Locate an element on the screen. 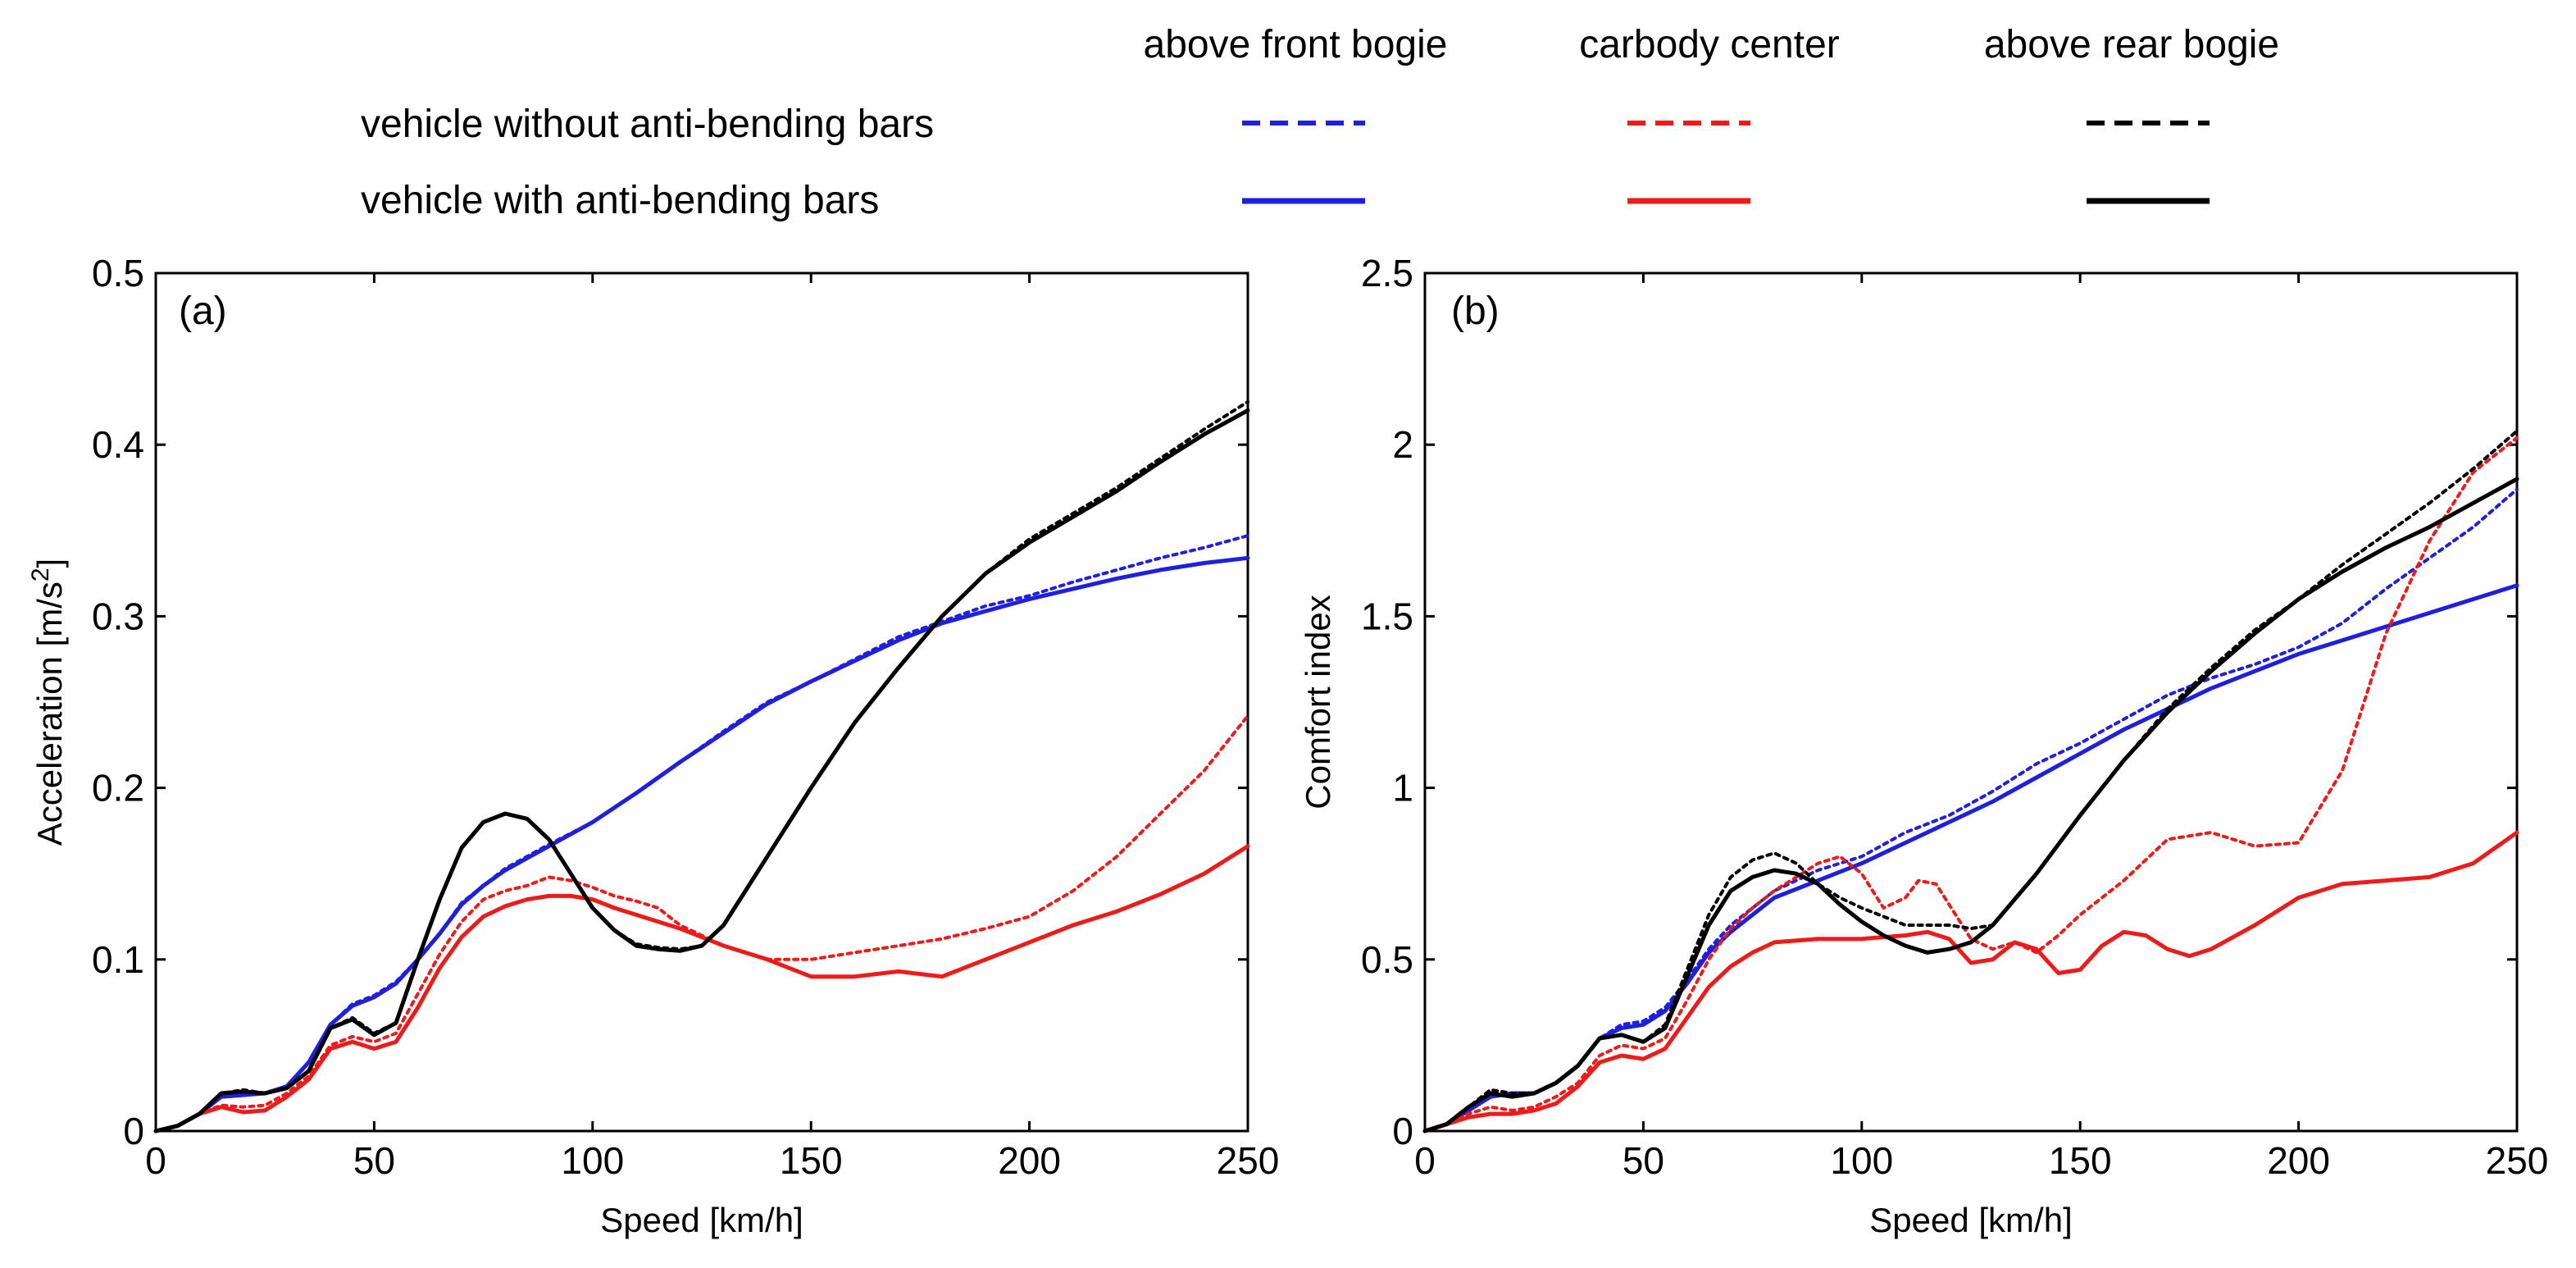 This screenshot has width=2576, height=1268. y-tick-label-b: 2 is located at coordinates (1402, 445).